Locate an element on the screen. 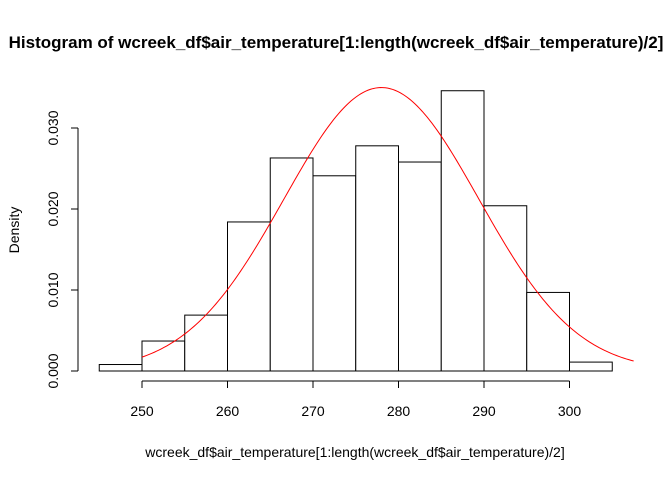 The width and height of the screenshot is (672, 480). y-tick-label-0: 0.000 is located at coordinates (53, 370).